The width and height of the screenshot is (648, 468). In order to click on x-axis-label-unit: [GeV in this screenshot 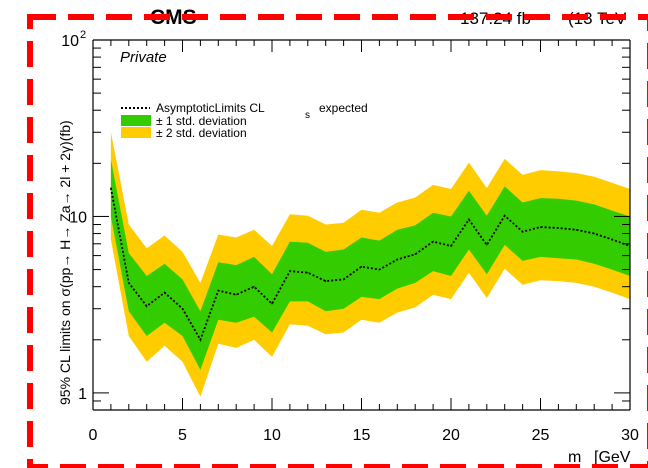, I will do `click(612, 457)`.